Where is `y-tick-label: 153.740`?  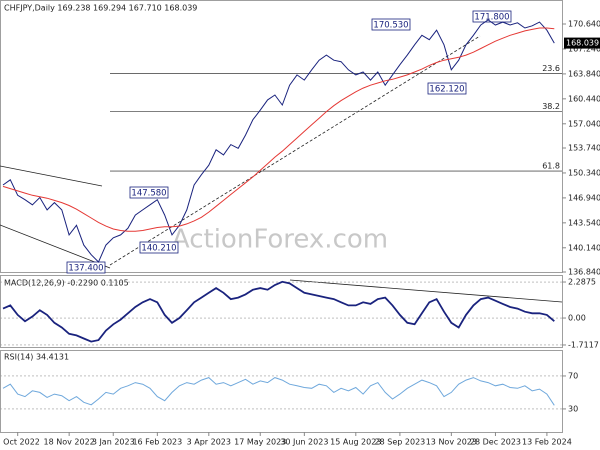
y-tick-label: 153.740 is located at coordinates (584, 148).